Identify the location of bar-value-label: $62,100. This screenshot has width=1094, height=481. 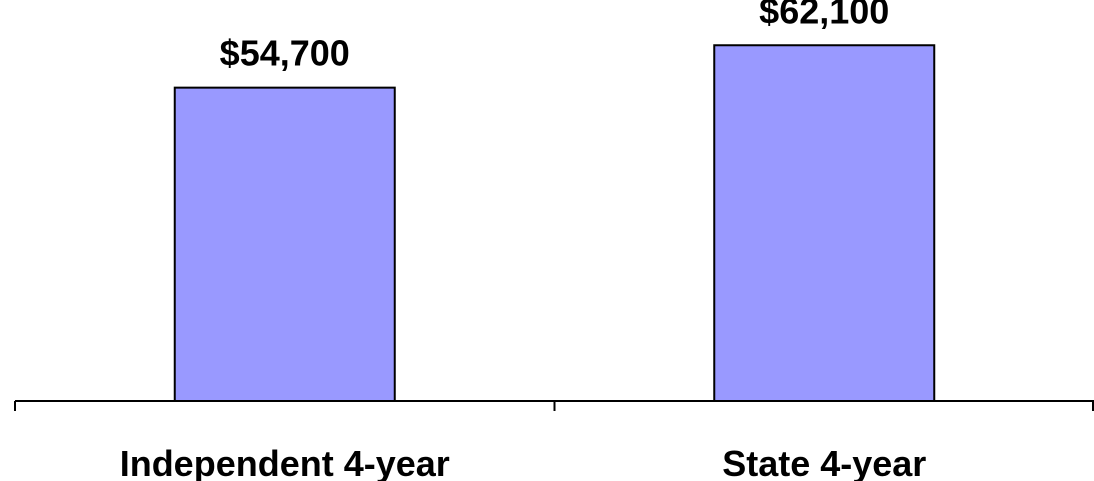
(824, 15).